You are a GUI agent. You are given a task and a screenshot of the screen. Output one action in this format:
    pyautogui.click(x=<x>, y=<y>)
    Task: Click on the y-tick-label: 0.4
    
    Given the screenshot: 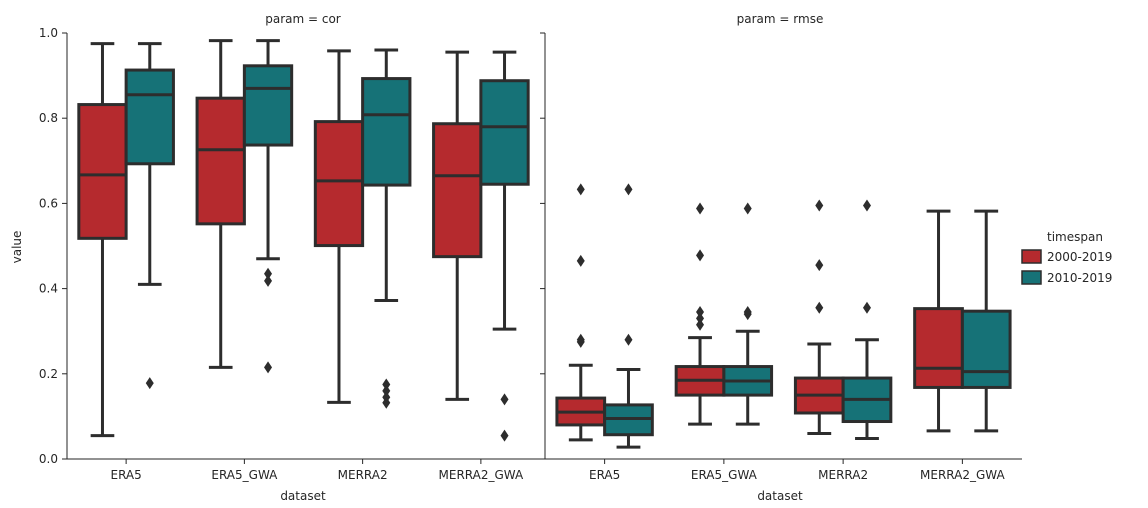 What is the action you would take?
    pyautogui.click(x=48, y=289)
    